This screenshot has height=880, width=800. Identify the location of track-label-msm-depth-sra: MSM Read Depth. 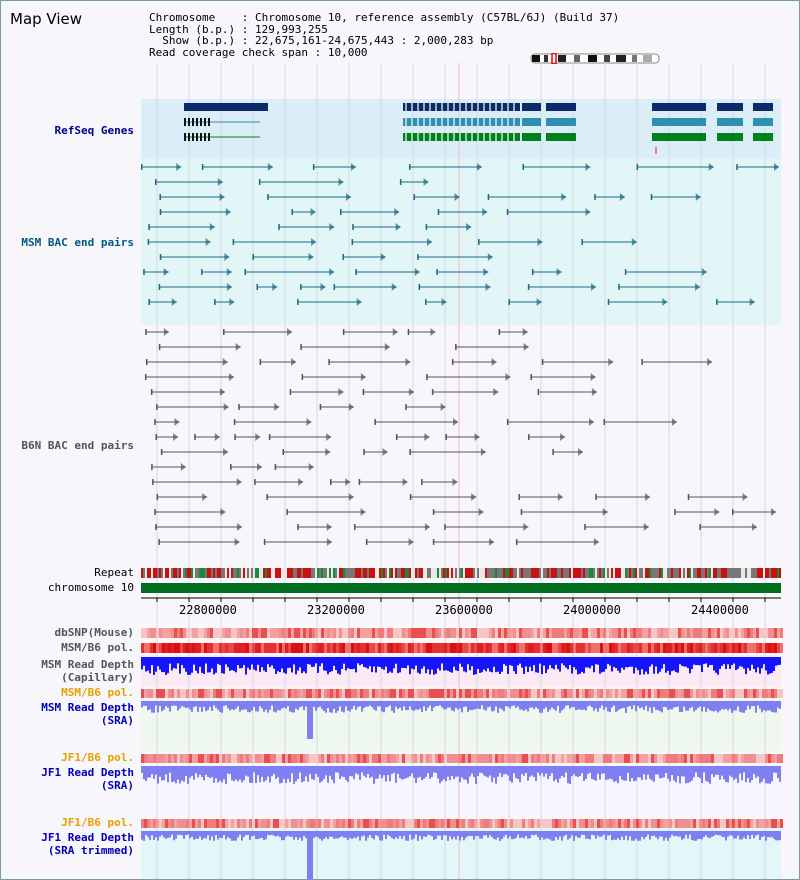
(87, 707).